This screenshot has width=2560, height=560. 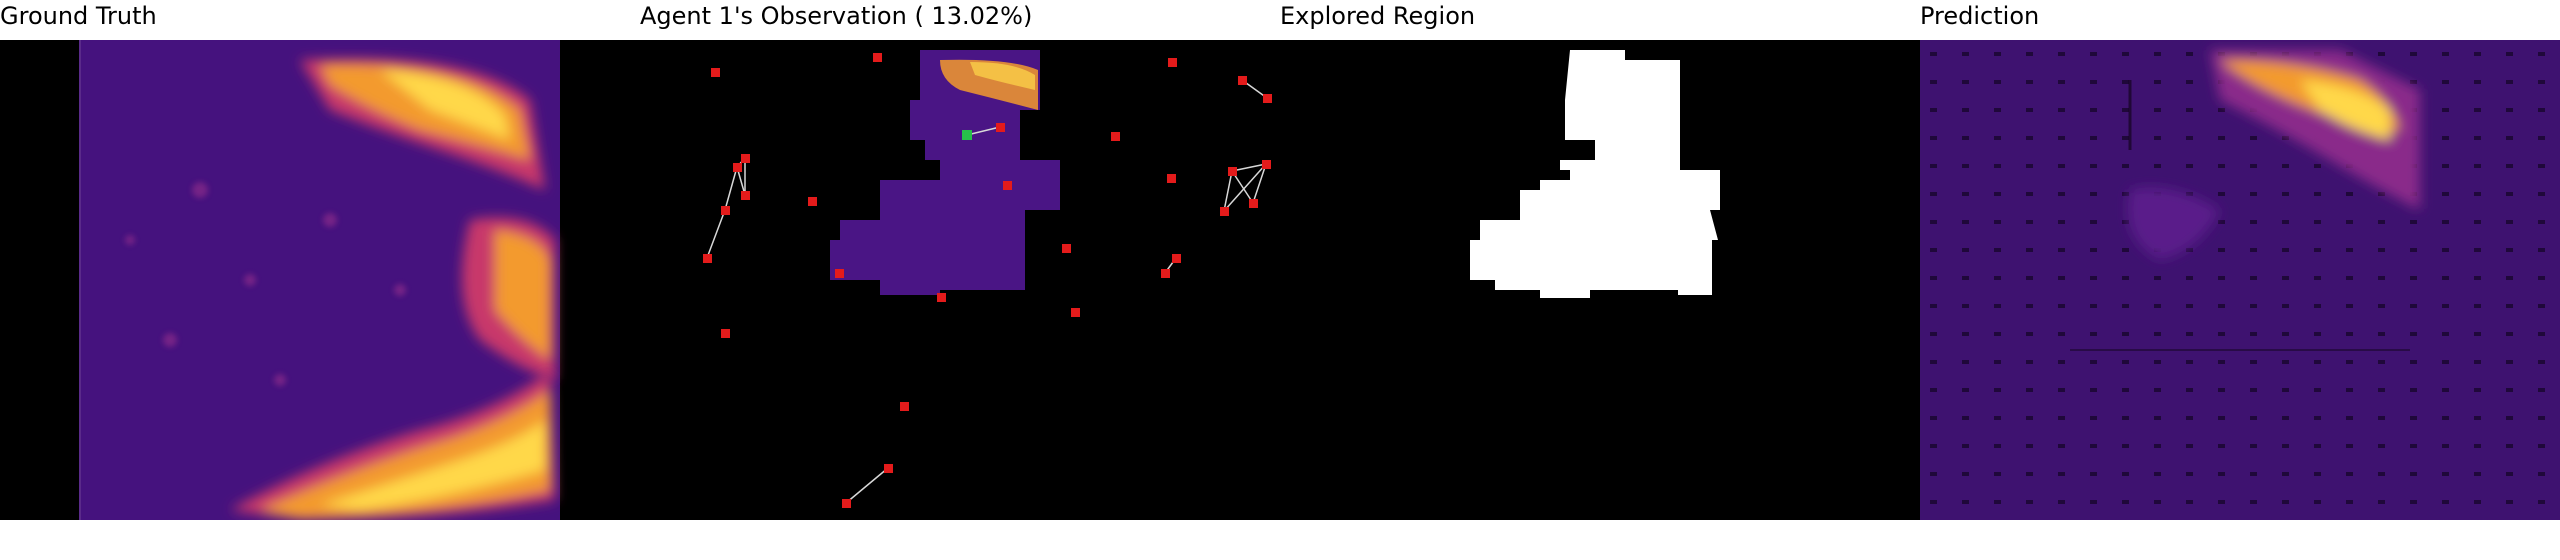 What do you see at coordinates (2274, 155) in the screenshot?
I see `prediction-hot-region` at bounding box center [2274, 155].